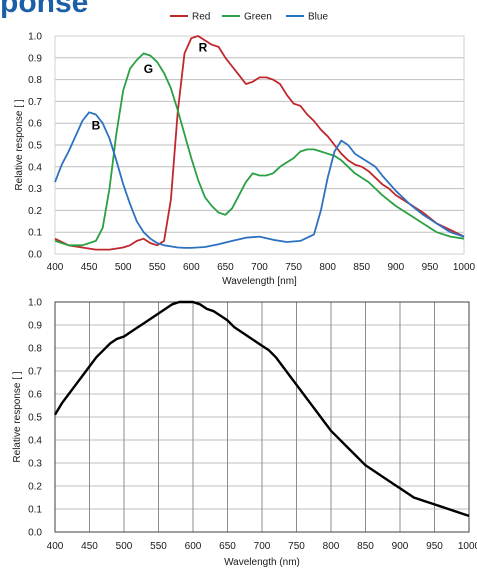 This screenshot has width=477, height=568. I want to click on curve-annotation: G, so click(148, 69).